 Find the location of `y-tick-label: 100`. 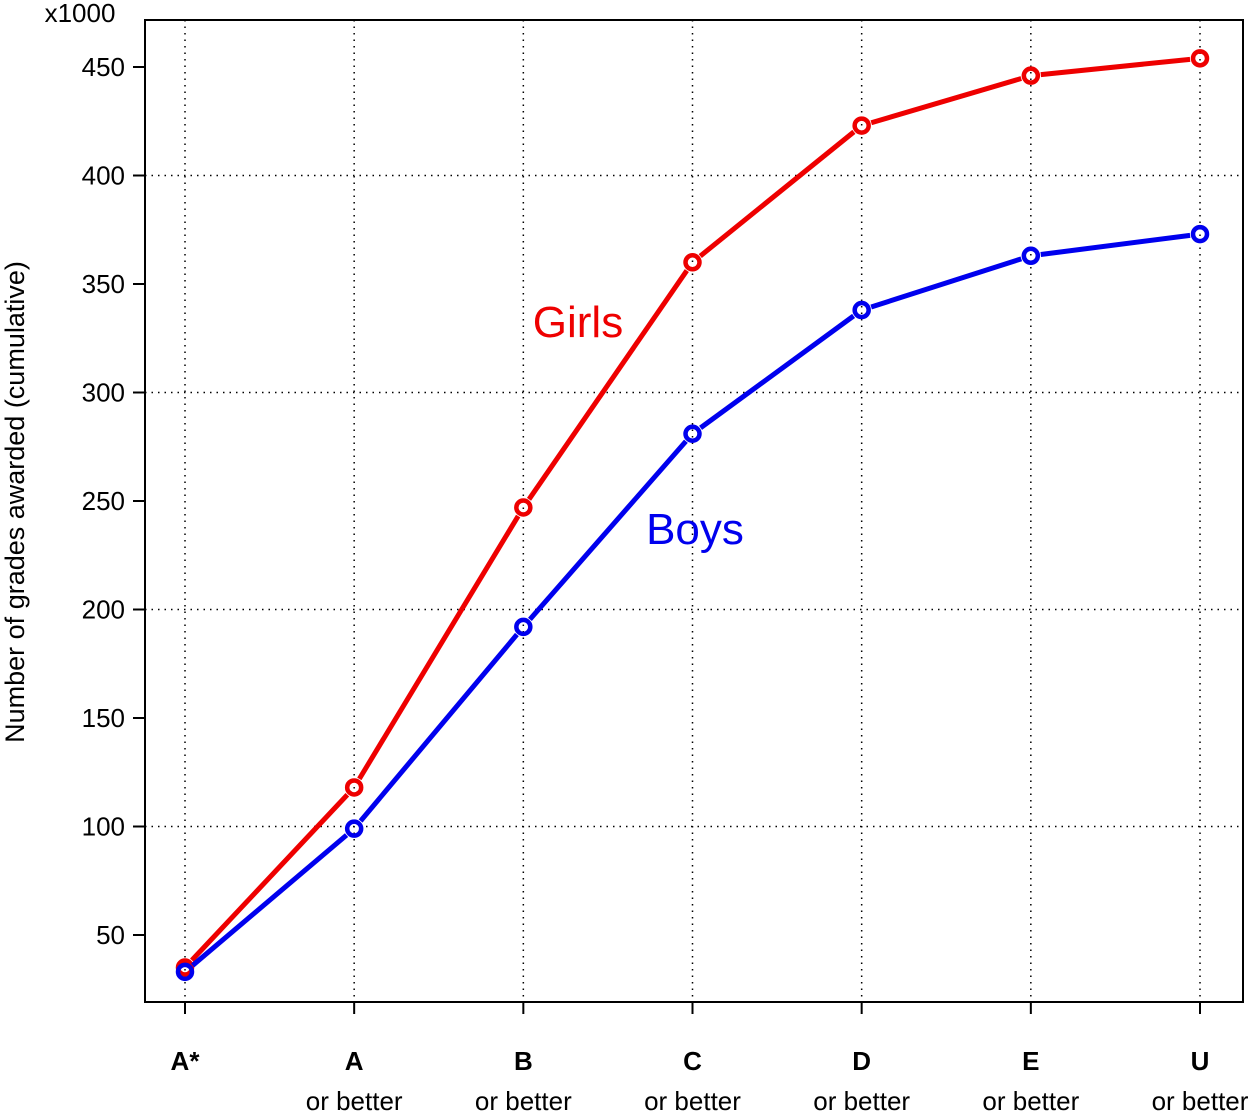

y-tick-label: 100 is located at coordinates (103, 827).